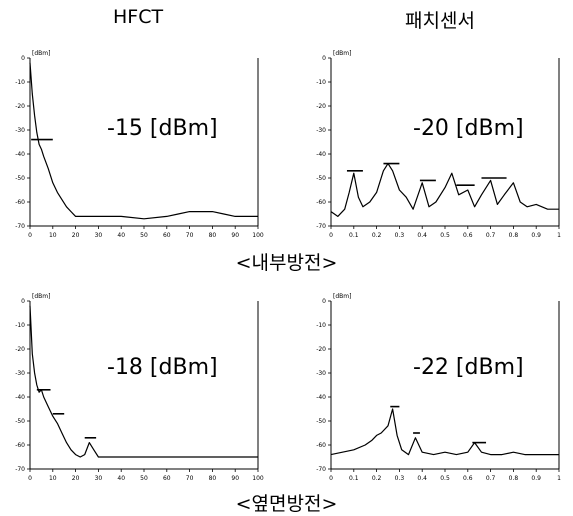 The image size is (573, 516). Describe the element at coordinates (162, 128) in the screenshot. I see `chart-annotation: -15 [dBm]` at that location.